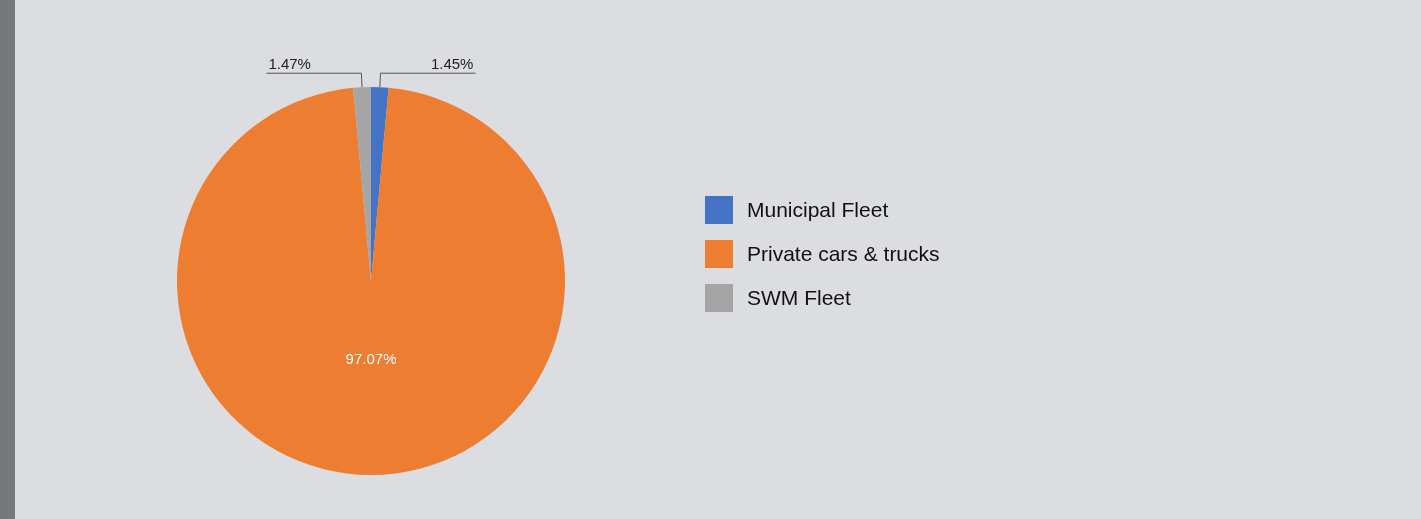  What do you see at coordinates (818, 209) in the screenshot?
I see `legend-label: Municipal Fleet` at bounding box center [818, 209].